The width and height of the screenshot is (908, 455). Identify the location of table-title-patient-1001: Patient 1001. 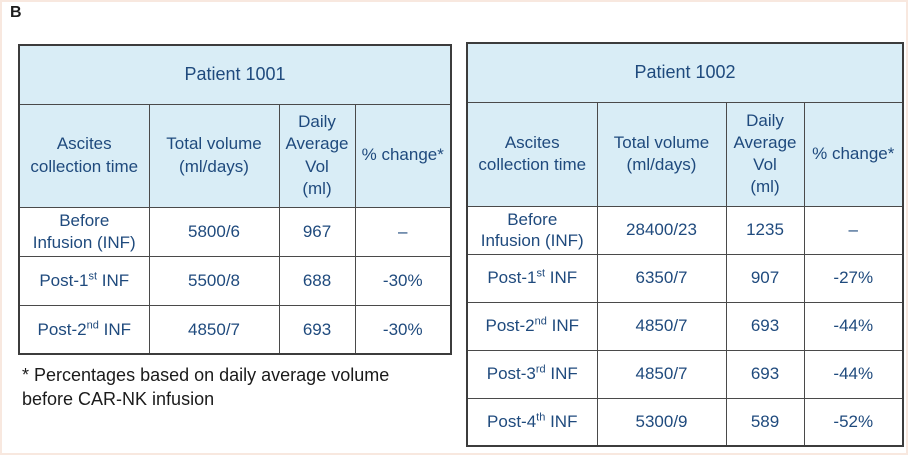
(235, 74).